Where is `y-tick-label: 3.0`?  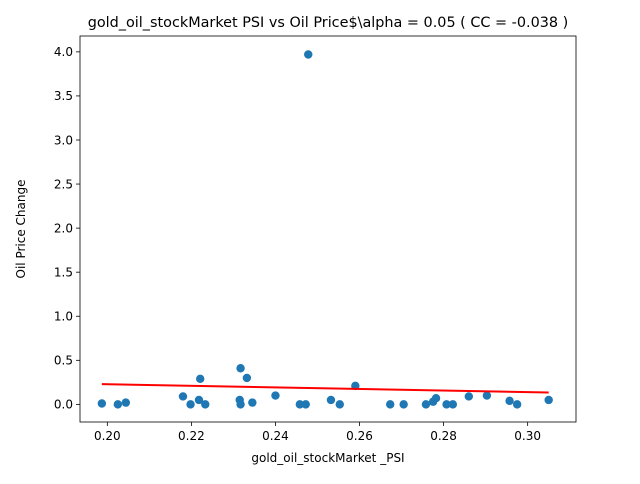
y-tick-label: 3.0 is located at coordinates (63, 140).